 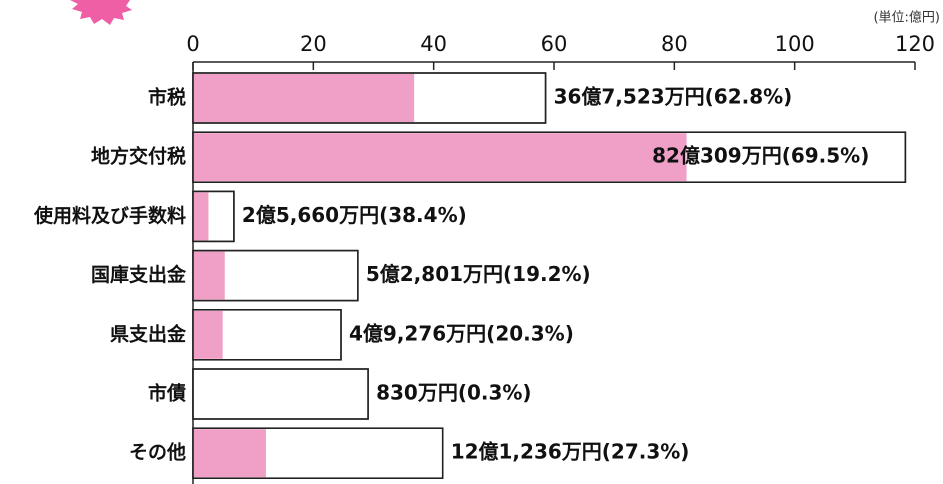 What do you see at coordinates (795, 44) in the screenshot?
I see `x-tick-label: 100` at bounding box center [795, 44].